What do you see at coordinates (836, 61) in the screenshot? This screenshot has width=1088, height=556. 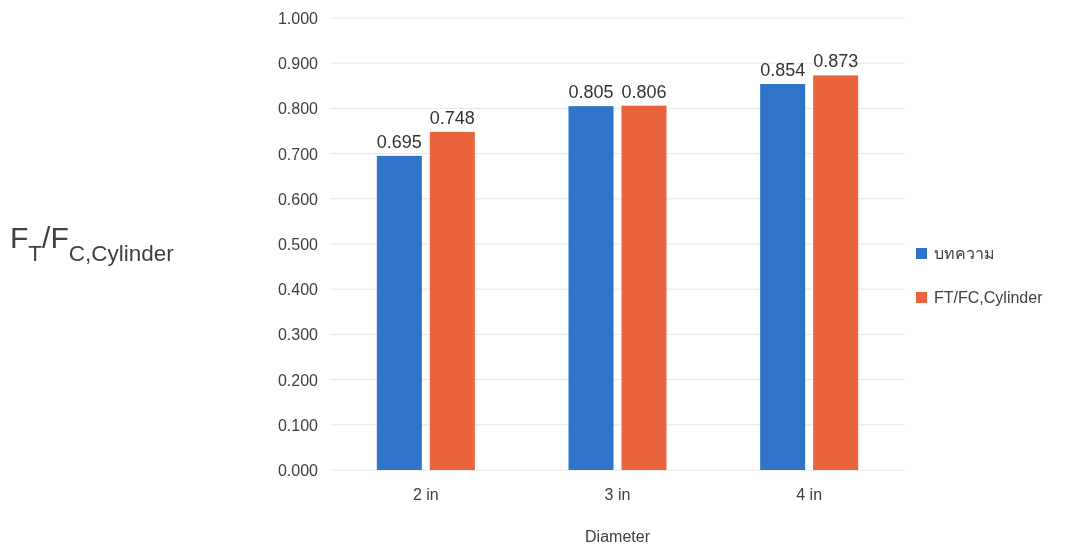 I see `data-label: 0.873` at bounding box center [836, 61].